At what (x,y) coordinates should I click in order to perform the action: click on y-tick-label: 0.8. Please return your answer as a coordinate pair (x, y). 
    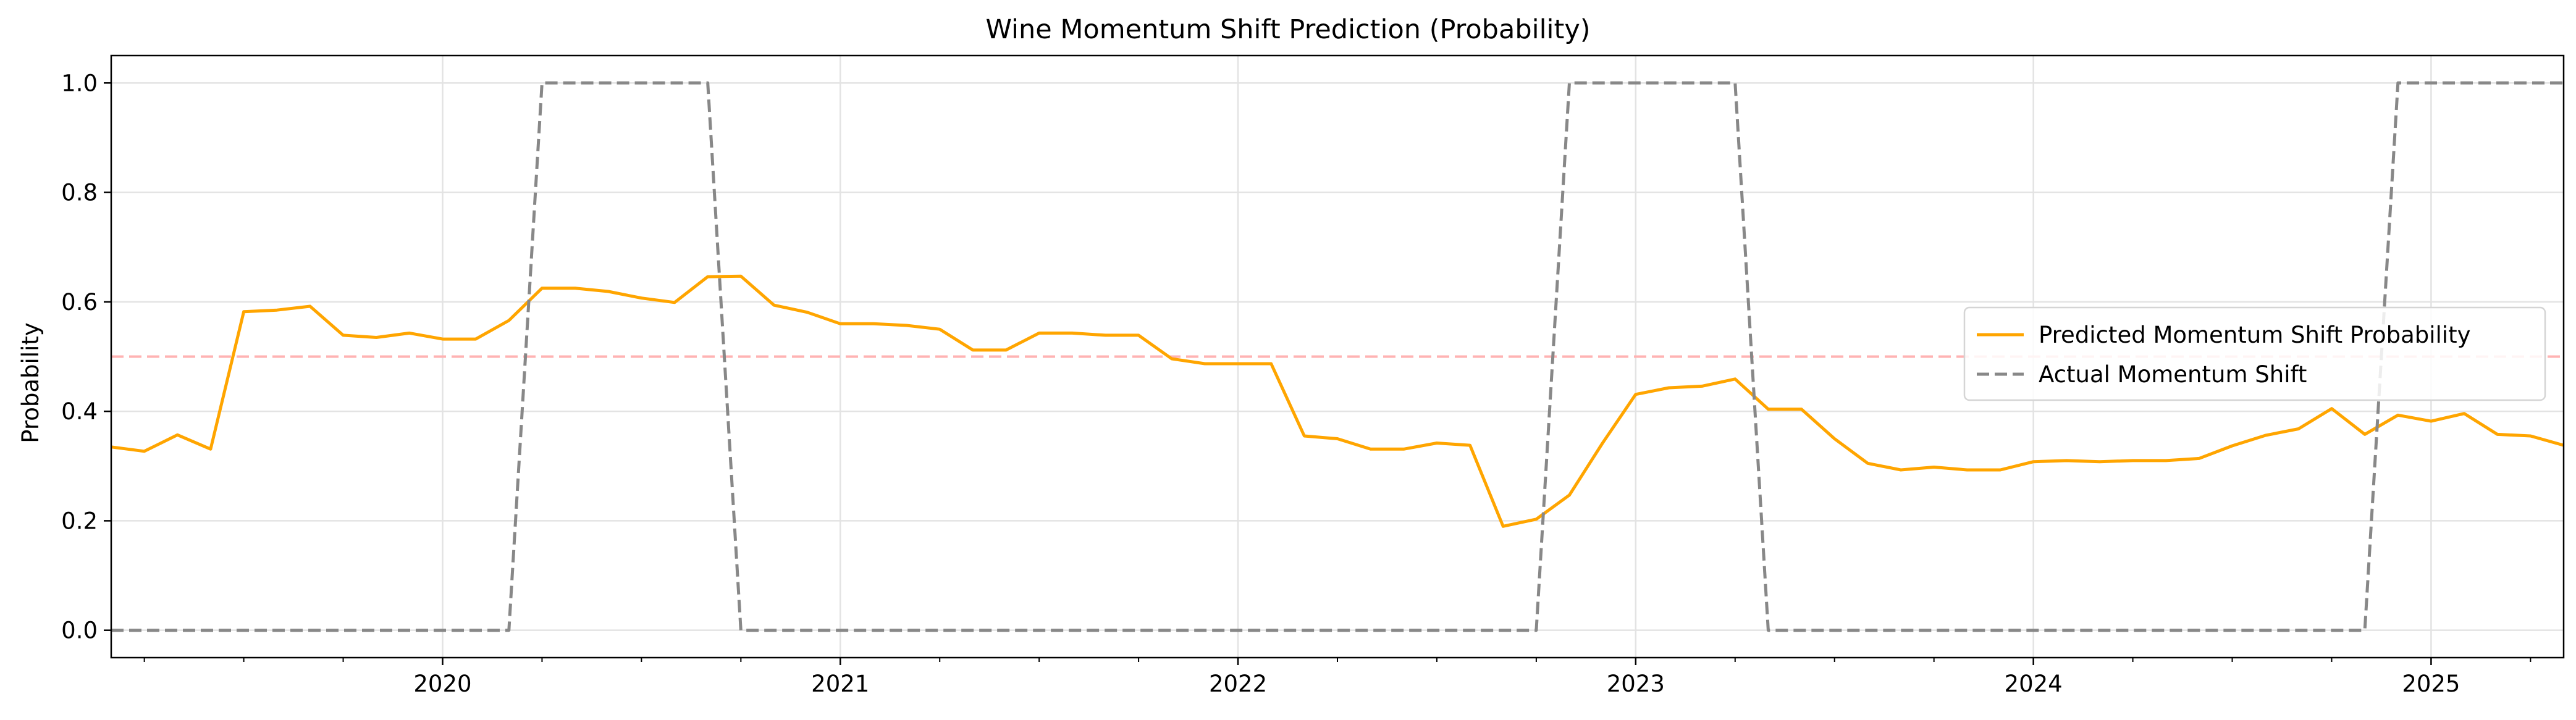
    Looking at the image, I should click on (79, 193).